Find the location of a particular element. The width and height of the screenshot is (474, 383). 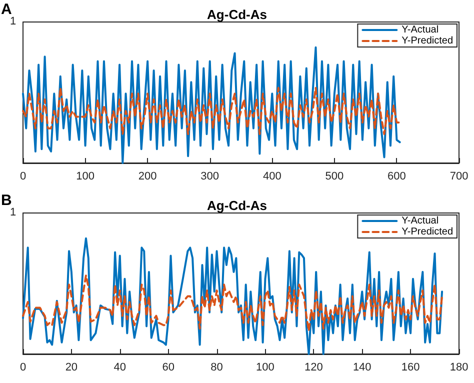

x-tick-label: 300 is located at coordinates (210, 176).